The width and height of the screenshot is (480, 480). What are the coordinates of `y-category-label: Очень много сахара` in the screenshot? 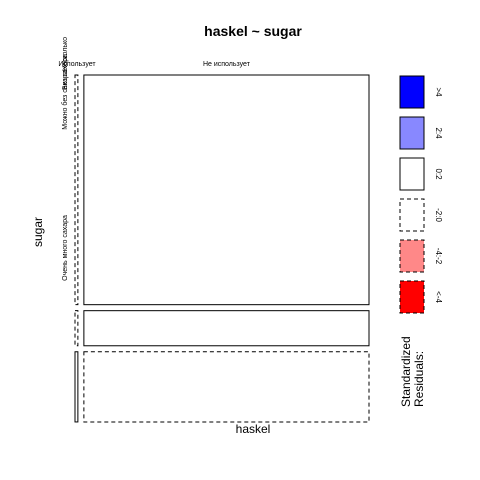 It's located at (65, 248).